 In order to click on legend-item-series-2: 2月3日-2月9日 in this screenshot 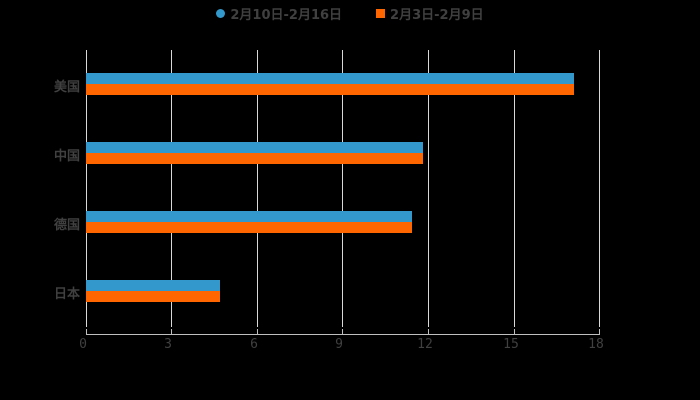, I will do `click(430, 13)`.